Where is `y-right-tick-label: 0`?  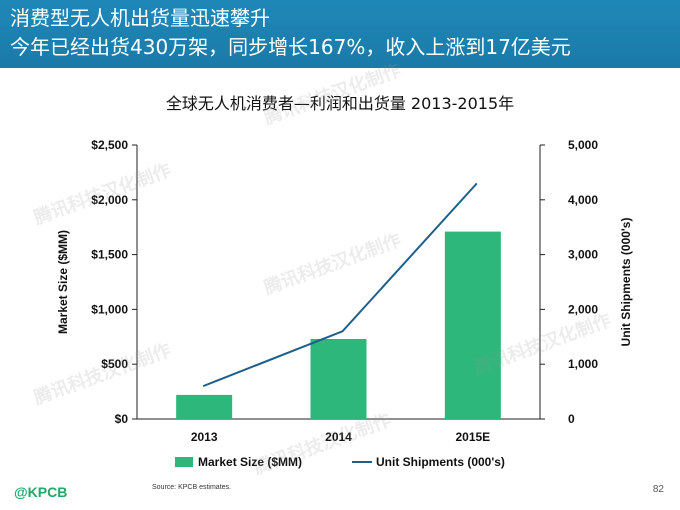 y-right-tick-label: 0 is located at coordinates (571, 419).